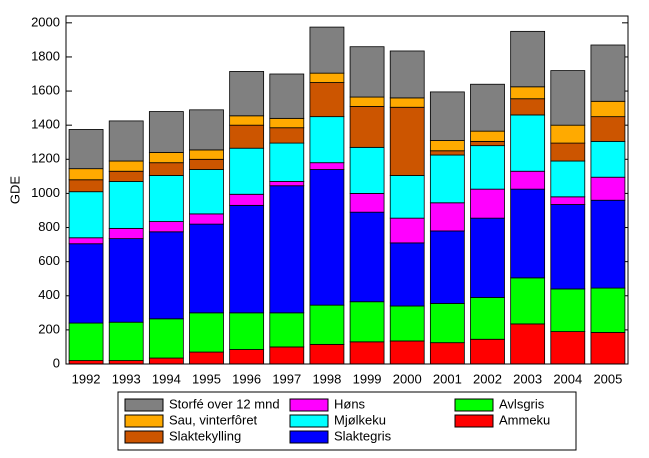  Describe the element at coordinates (56, 362) in the screenshot. I see `y-tick-label: 0` at that location.